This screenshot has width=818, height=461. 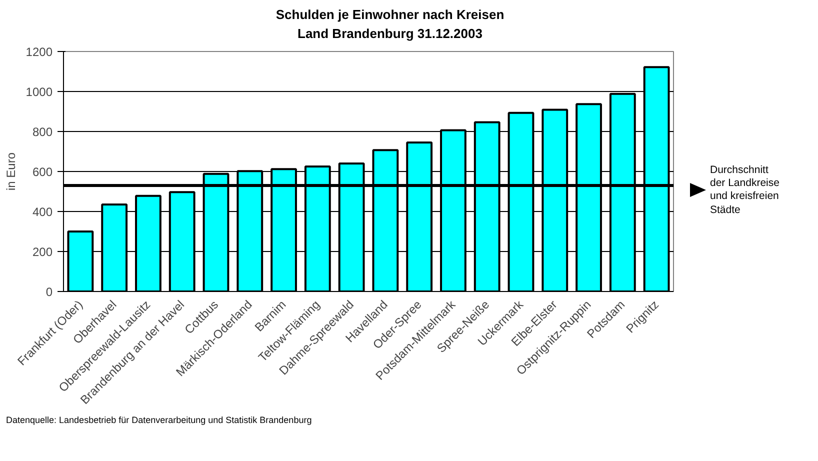 What do you see at coordinates (42, 172) in the screenshot?
I see `y-tick-label: 600` at bounding box center [42, 172].